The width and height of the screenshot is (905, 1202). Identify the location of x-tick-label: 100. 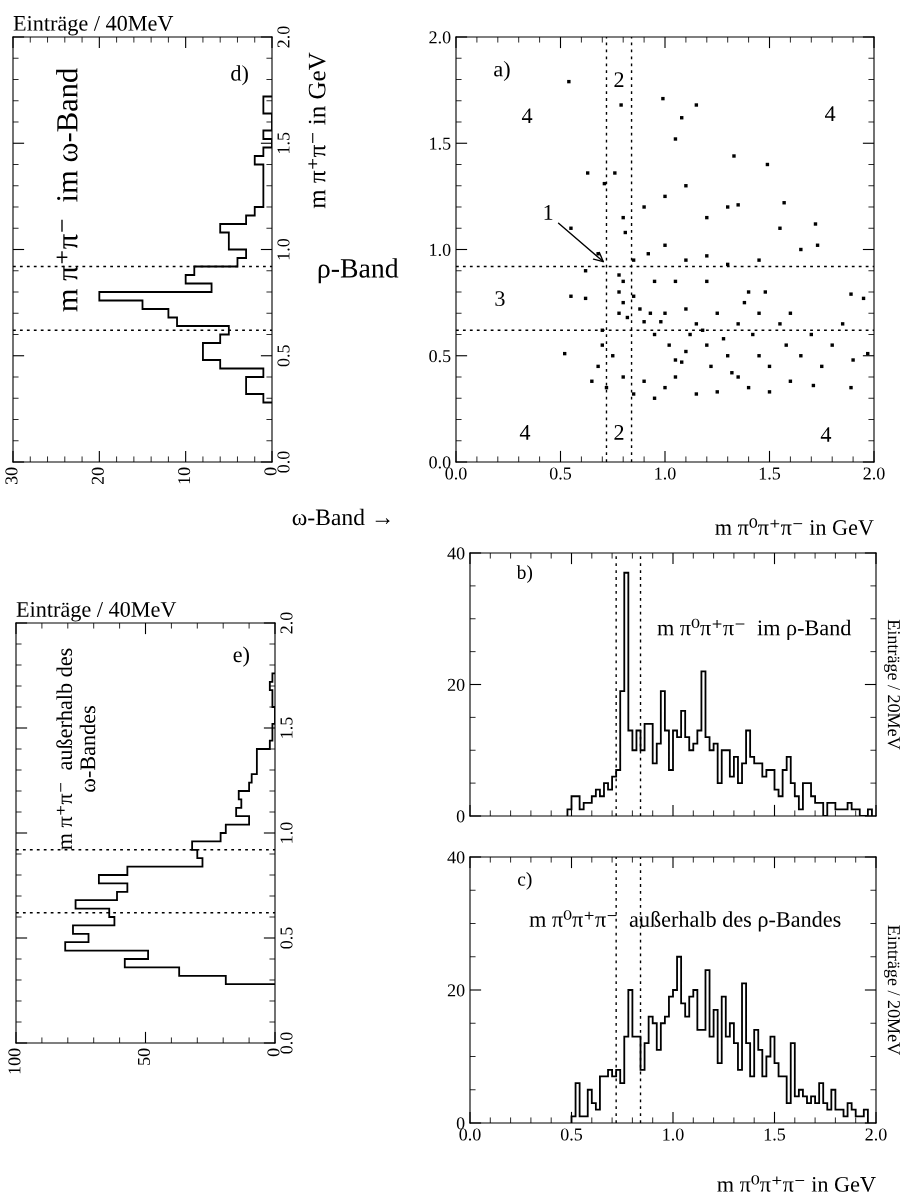
(14, 1061).